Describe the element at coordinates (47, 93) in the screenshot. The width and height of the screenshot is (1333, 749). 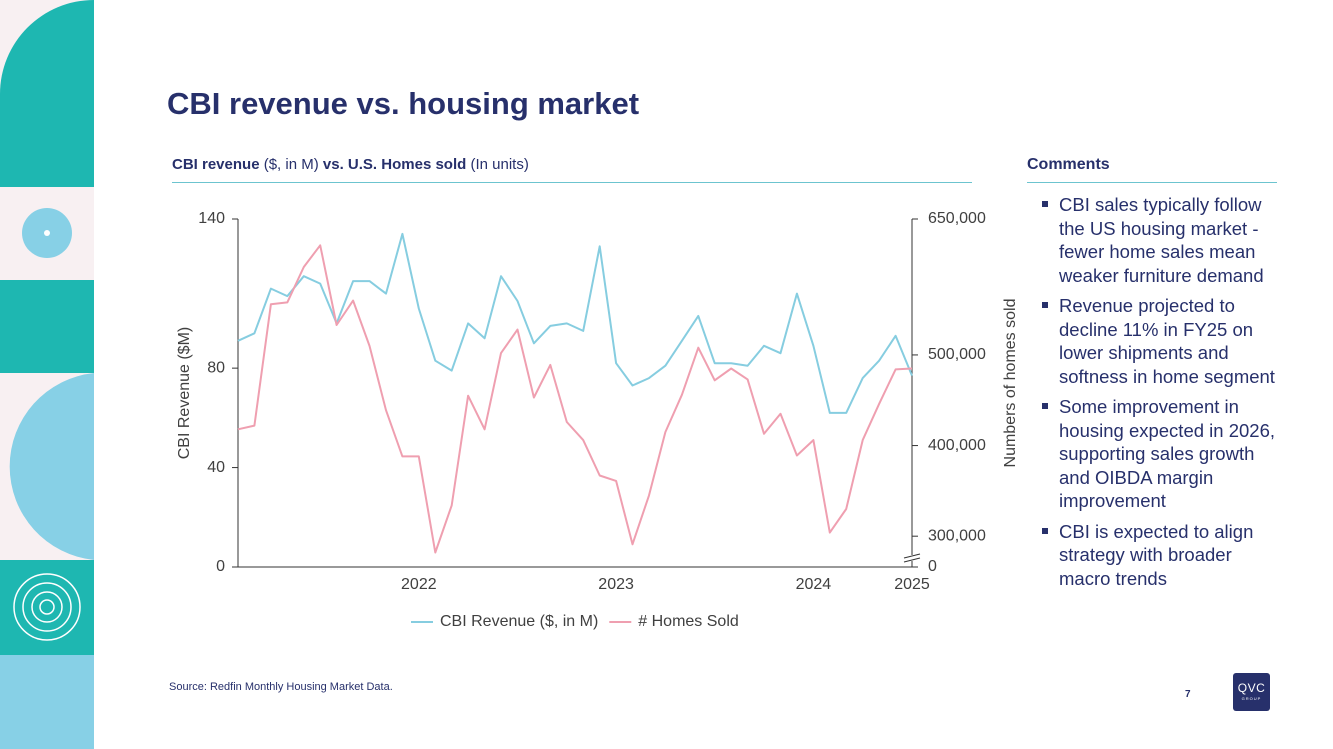
I see `decor-arch` at that location.